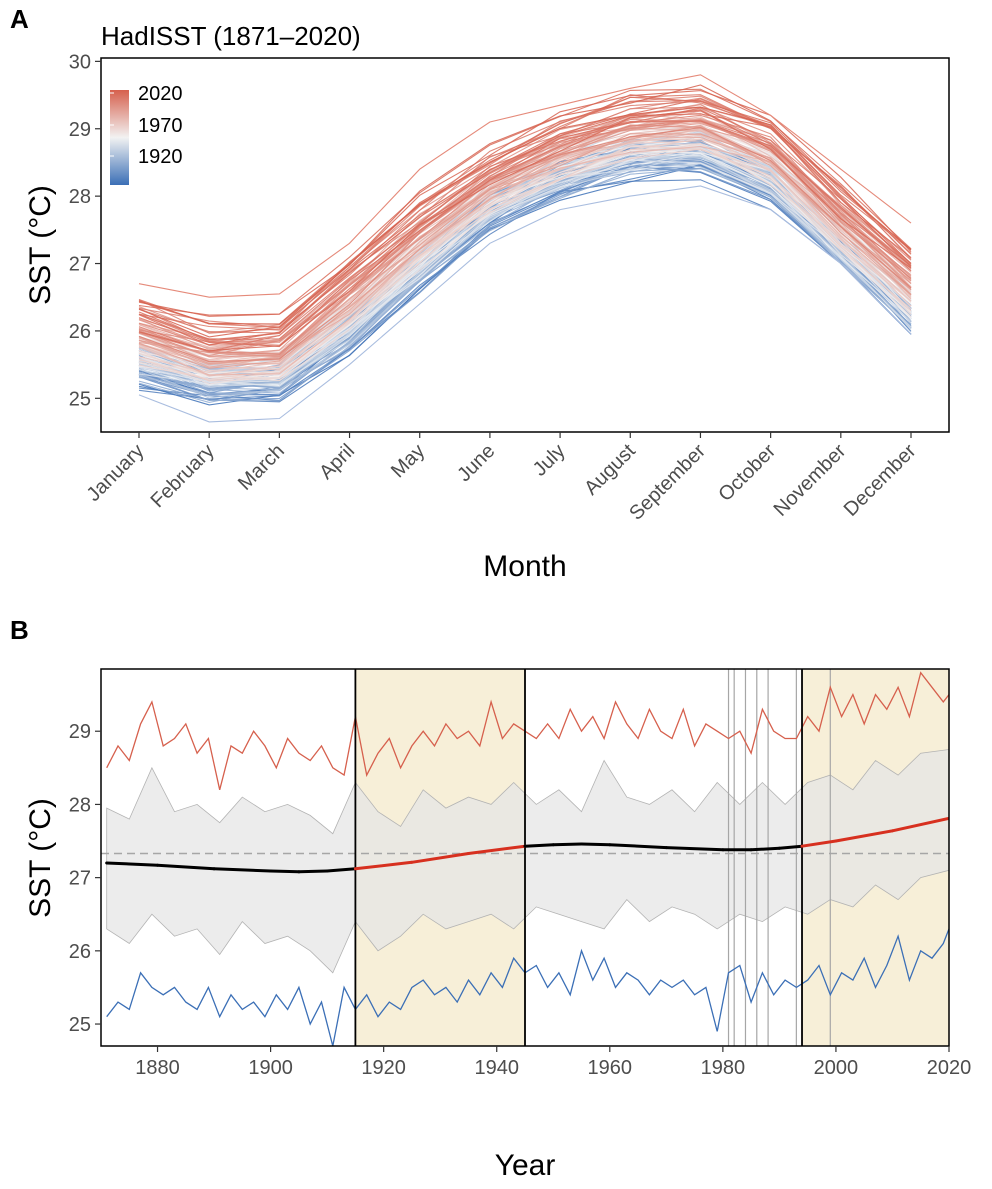  Describe the element at coordinates (667, 482) in the screenshot. I see `x-tick-label: September` at that location.